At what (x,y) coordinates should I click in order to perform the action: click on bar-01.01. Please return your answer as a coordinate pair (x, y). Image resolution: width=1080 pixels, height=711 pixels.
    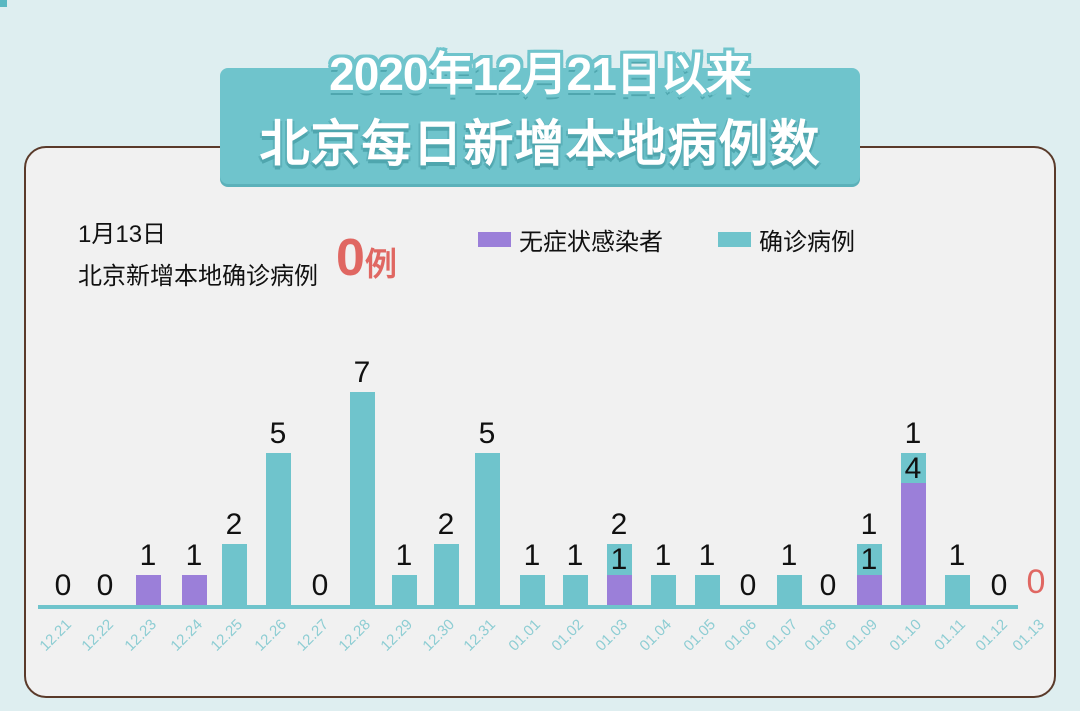
    Looking at the image, I should click on (532, 589).